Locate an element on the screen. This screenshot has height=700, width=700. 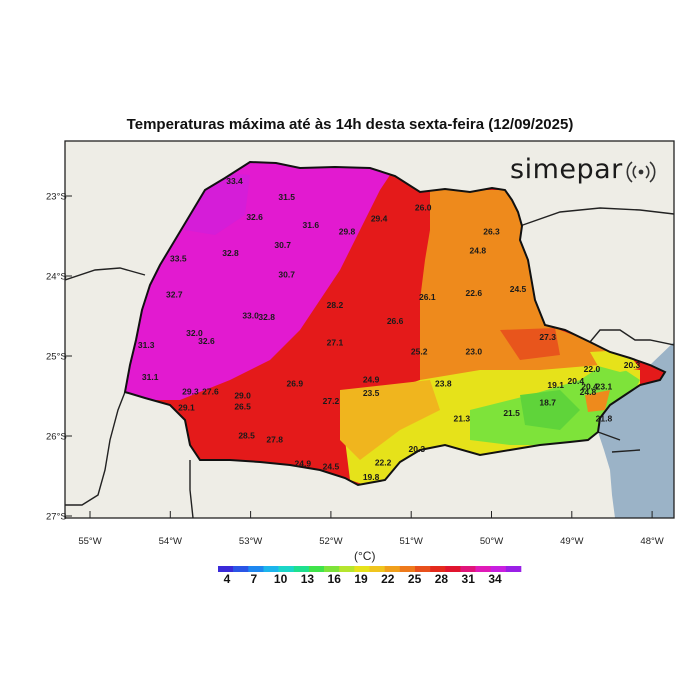
station-value: 29.0 is located at coordinates (242, 395).